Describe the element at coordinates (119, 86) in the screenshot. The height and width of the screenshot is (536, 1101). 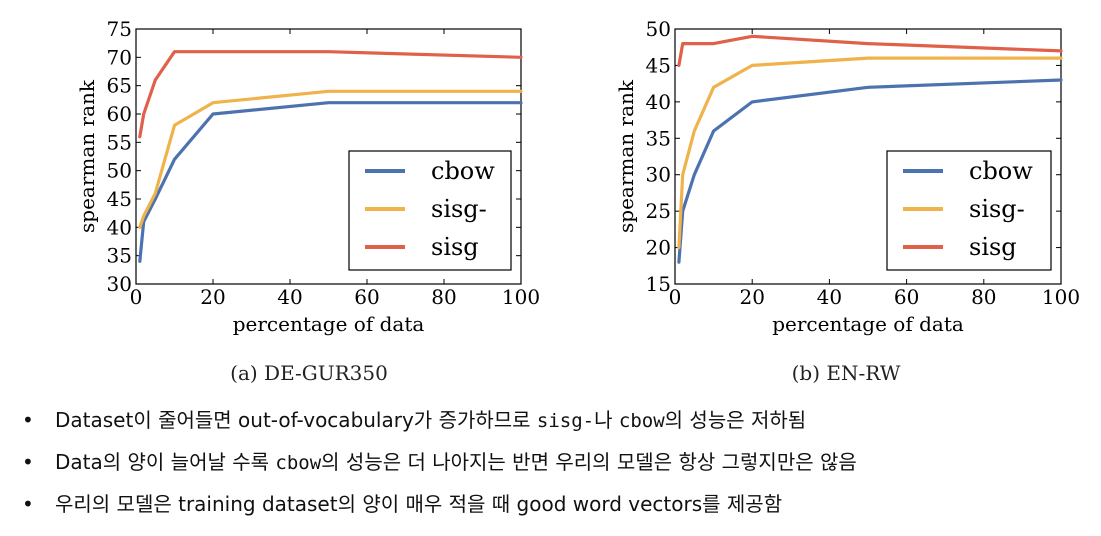
I see `y-tick-label: 65` at that location.